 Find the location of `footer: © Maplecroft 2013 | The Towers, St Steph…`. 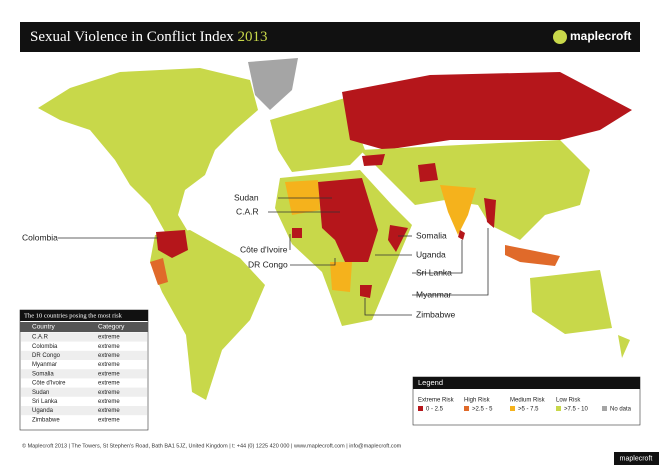

footer: © Maplecroft 2013 | The Towers, St Steph… is located at coordinates (212, 445).